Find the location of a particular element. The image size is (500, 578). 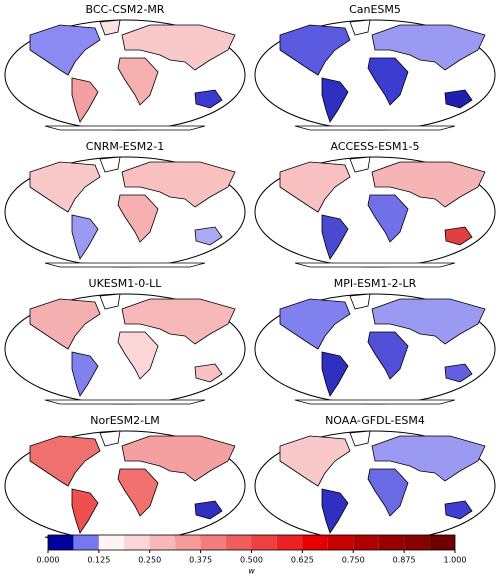

panel-title: NOAA-GFDL-ESM4 is located at coordinates (375, 420).